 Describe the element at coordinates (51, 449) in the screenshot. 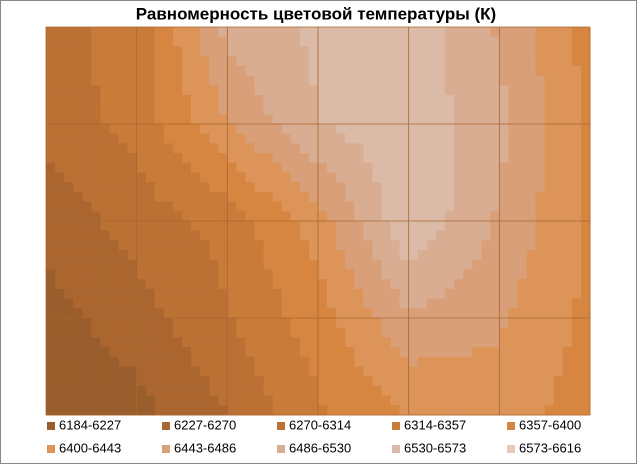

I see `legend-swatch` at that location.